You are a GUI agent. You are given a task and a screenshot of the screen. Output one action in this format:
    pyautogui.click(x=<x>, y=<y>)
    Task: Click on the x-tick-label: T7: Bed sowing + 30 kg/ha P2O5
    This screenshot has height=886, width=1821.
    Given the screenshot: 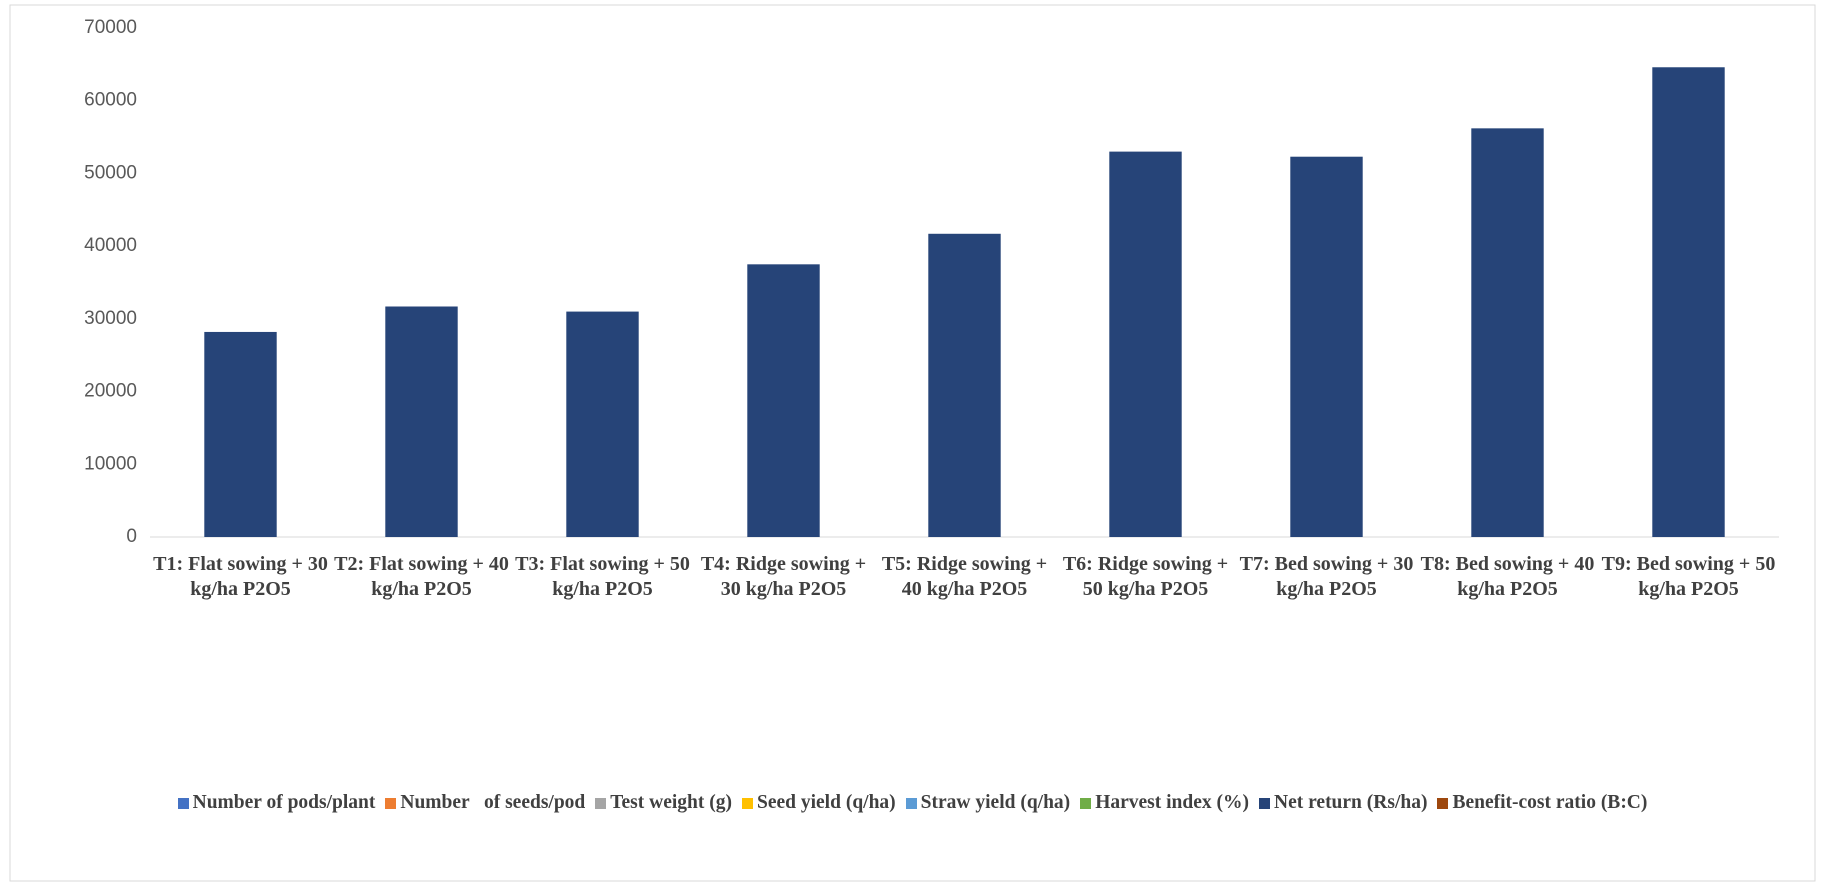 What is the action you would take?
    pyautogui.click(x=1326, y=576)
    